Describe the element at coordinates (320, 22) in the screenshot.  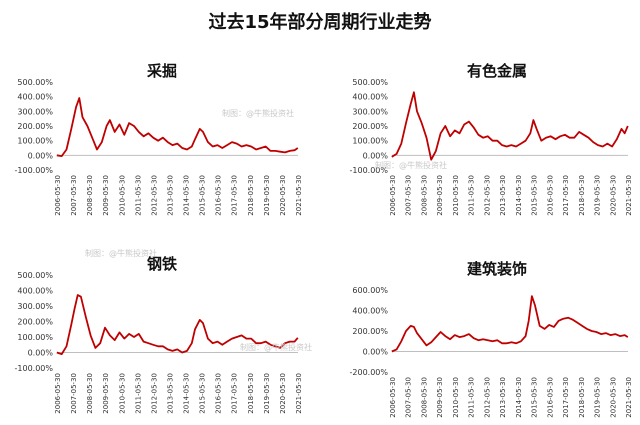
I see `page-title: 过去15年部分周期行业走势` at that location.